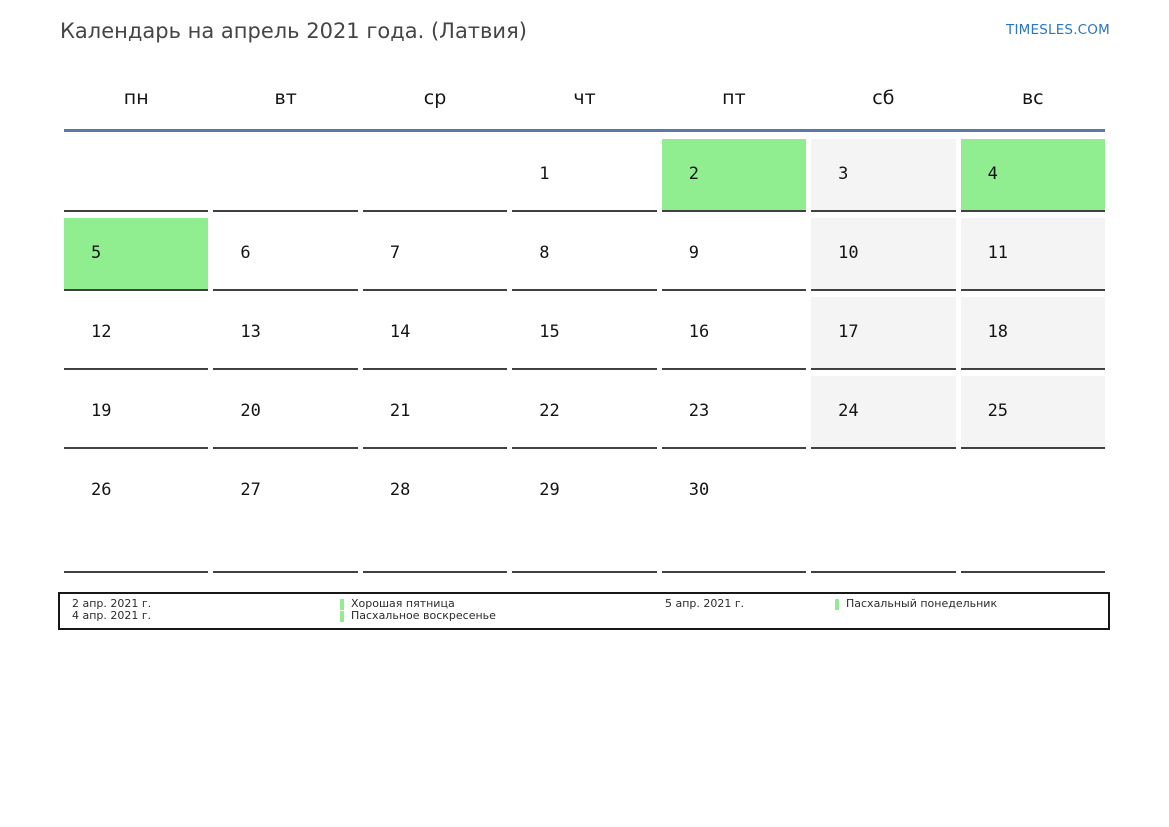 This screenshot has width=1169, height=827. I want to click on legend-holiday: Пасхальный понедельник, so click(971, 604).